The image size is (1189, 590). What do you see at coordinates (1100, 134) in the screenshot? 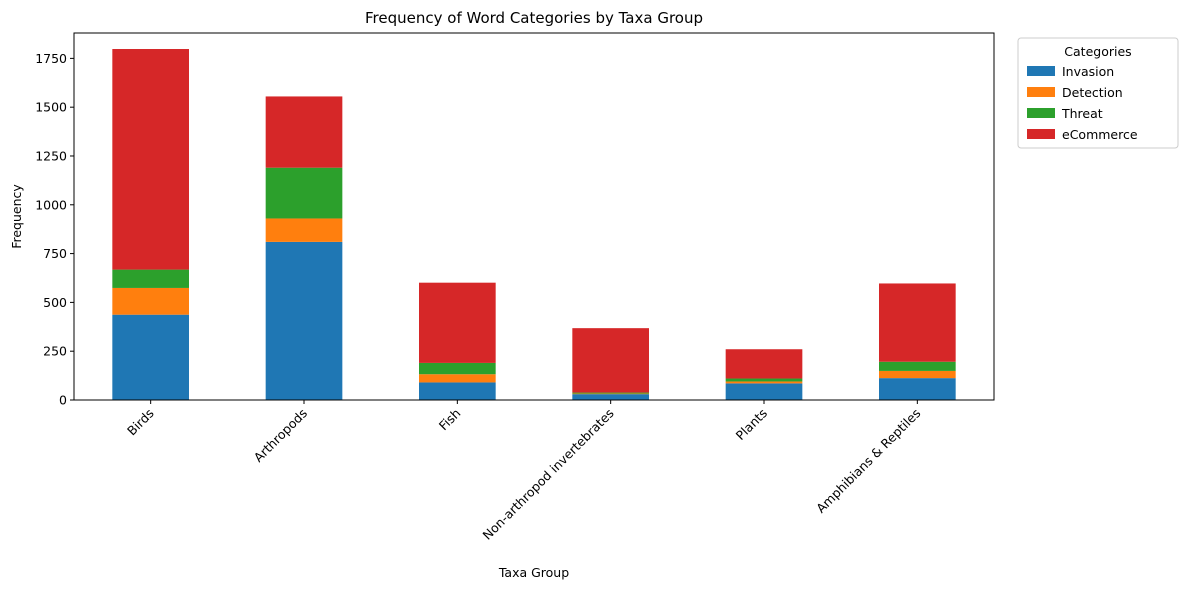
I see `legend-label-ecommerce: eCommerce` at bounding box center [1100, 134].